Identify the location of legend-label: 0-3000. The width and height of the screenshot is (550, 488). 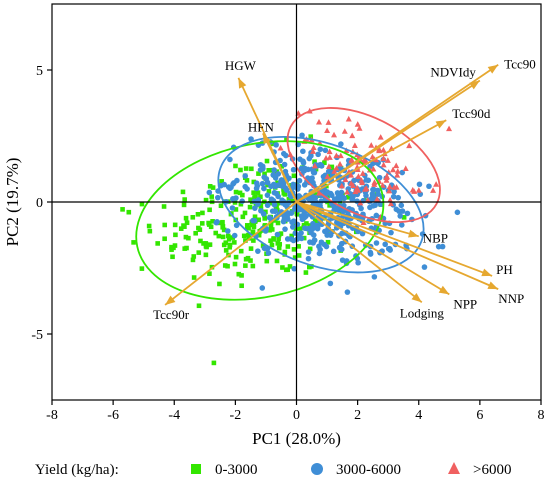
(236, 470).